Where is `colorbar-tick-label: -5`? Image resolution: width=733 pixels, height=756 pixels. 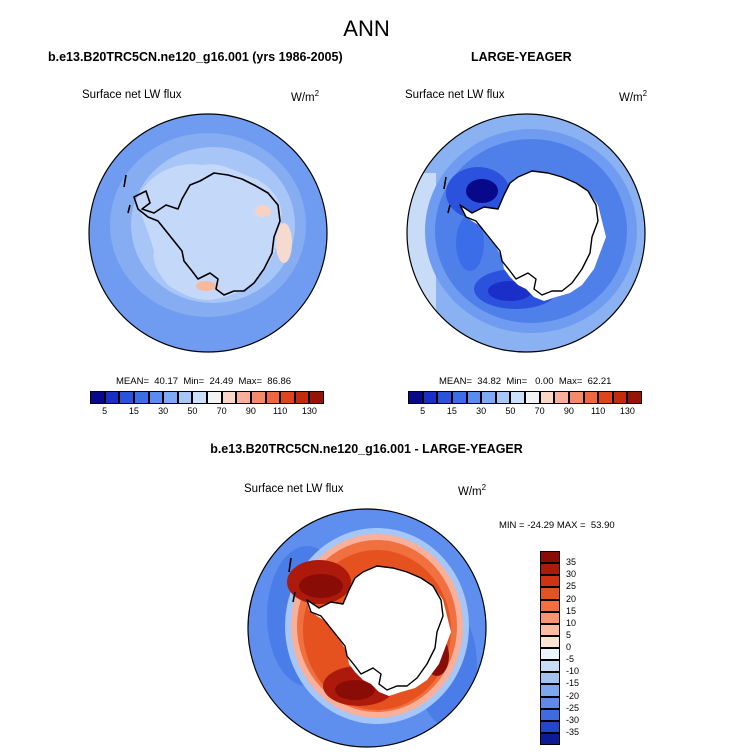
colorbar-tick-label: -5 is located at coordinates (570, 659).